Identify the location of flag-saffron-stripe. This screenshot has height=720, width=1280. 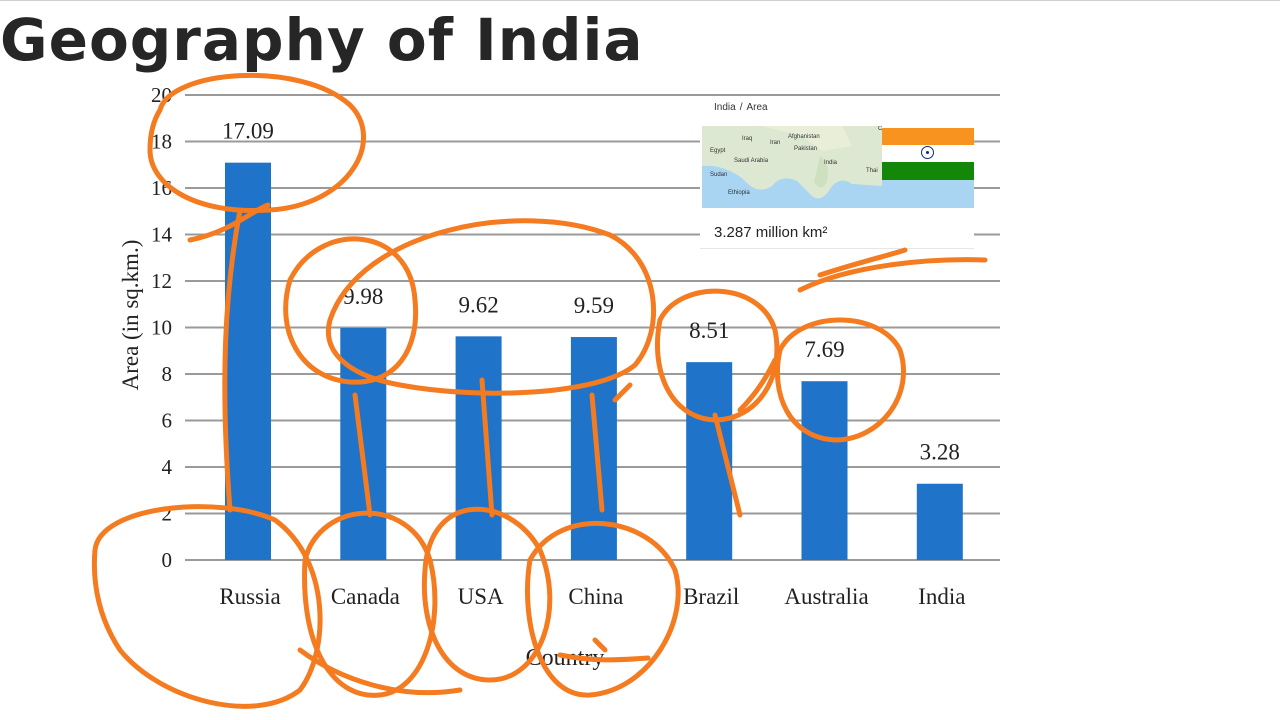
(928, 136).